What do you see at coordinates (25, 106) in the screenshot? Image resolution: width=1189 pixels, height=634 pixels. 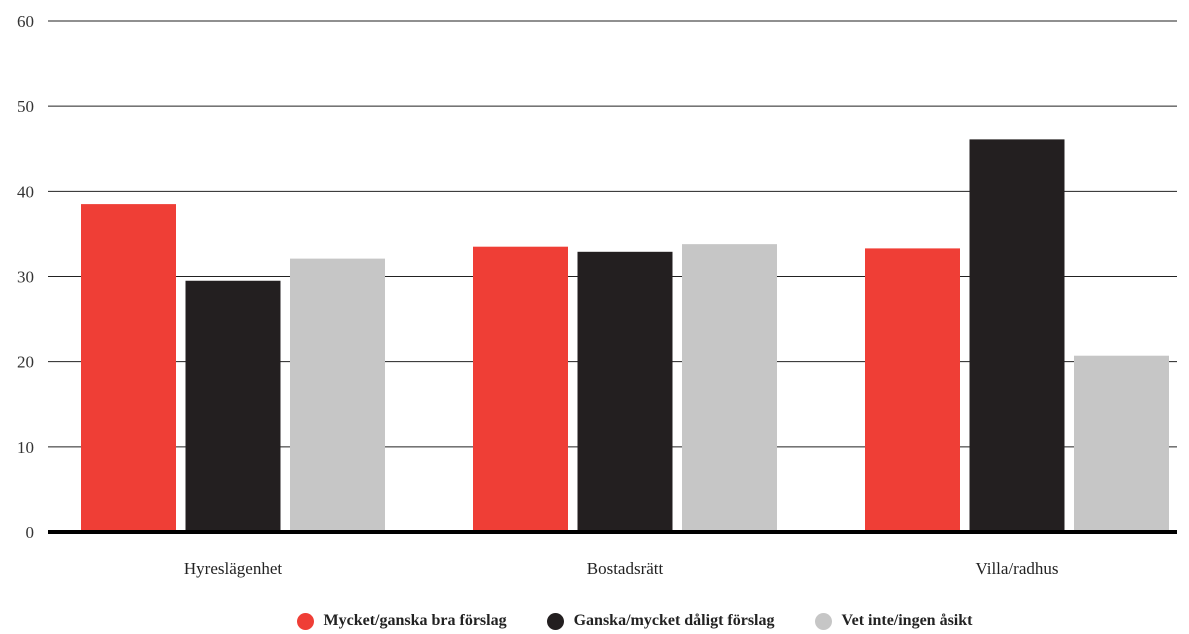 I see `y-tick-label-50: 50` at bounding box center [25, 106].